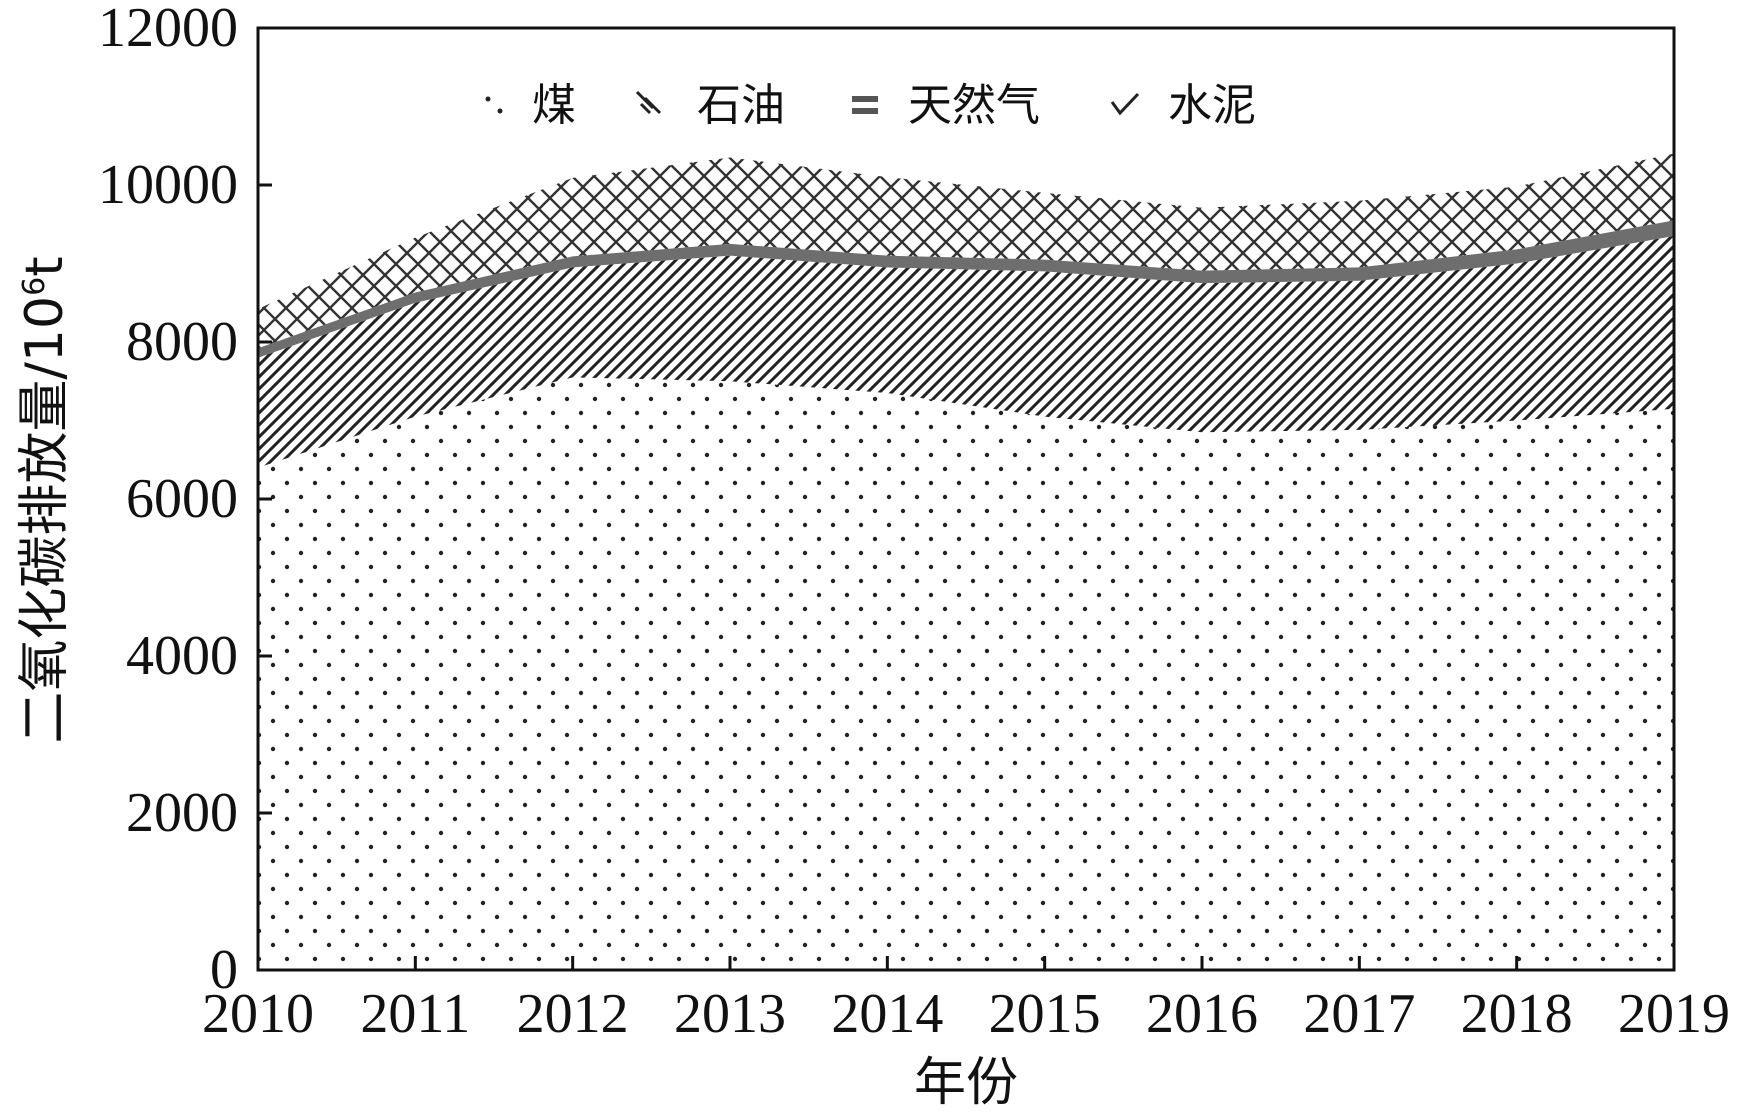  What do you see at coordinates (224, 970) in the screenshot?
I see `y-tick-label: 0` at bounding box center [224, 970].